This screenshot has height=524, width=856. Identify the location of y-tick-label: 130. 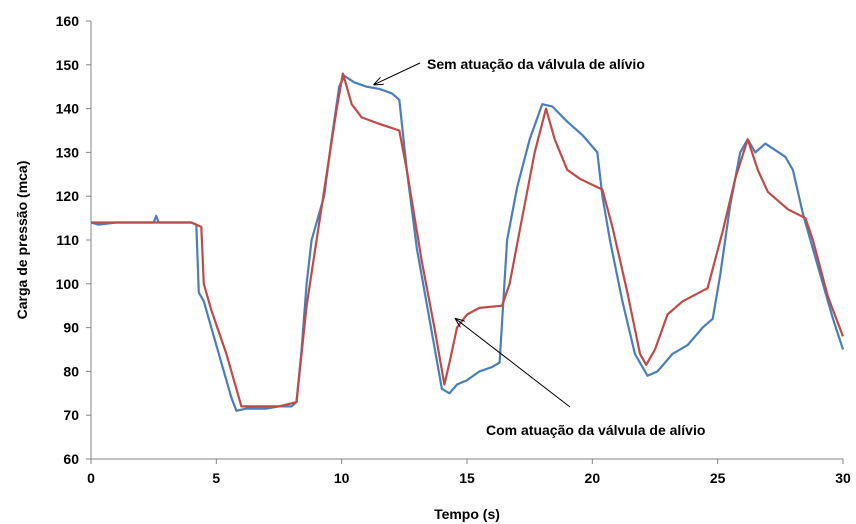
(68, 152).